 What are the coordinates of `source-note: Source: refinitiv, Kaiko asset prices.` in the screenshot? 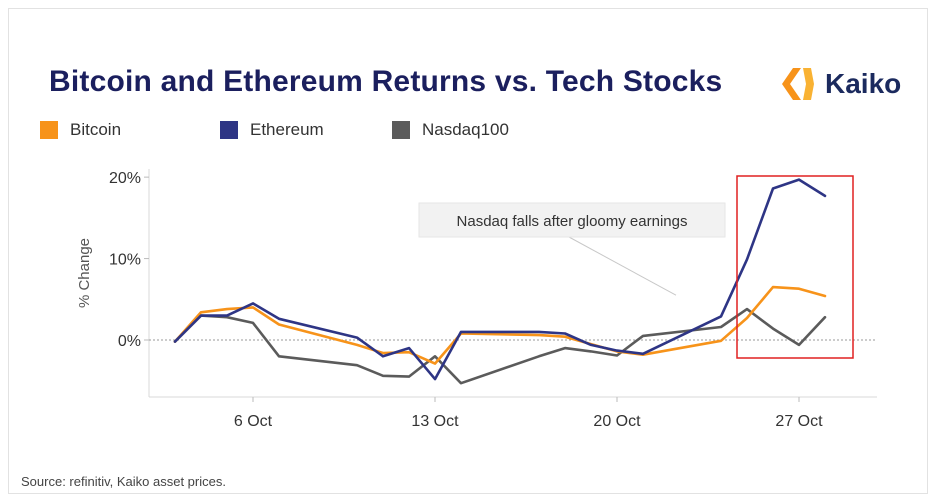 It's located at (123, 481).